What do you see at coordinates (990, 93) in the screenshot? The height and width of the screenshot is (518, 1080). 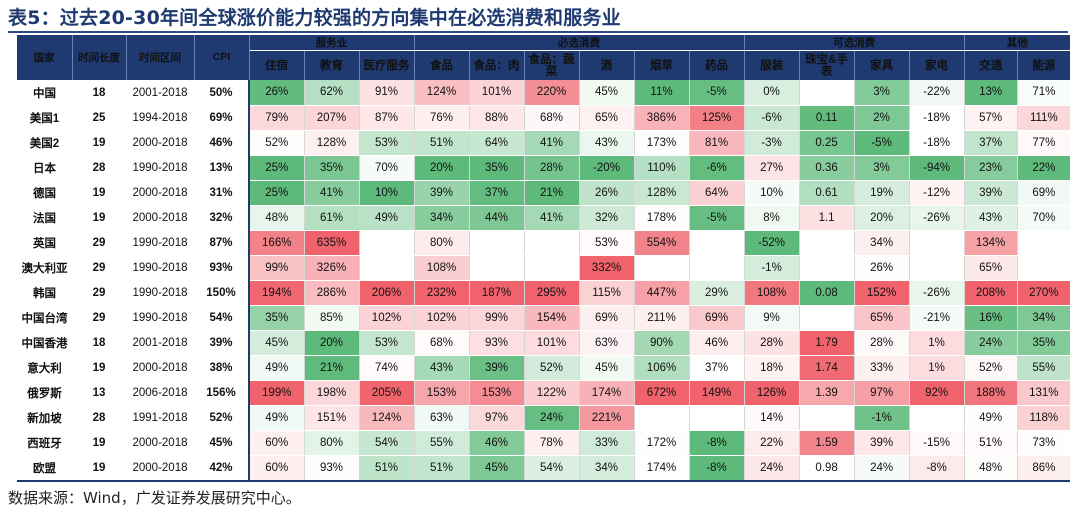 I see `value-cell: 13%` at bounding box center [990, 93].